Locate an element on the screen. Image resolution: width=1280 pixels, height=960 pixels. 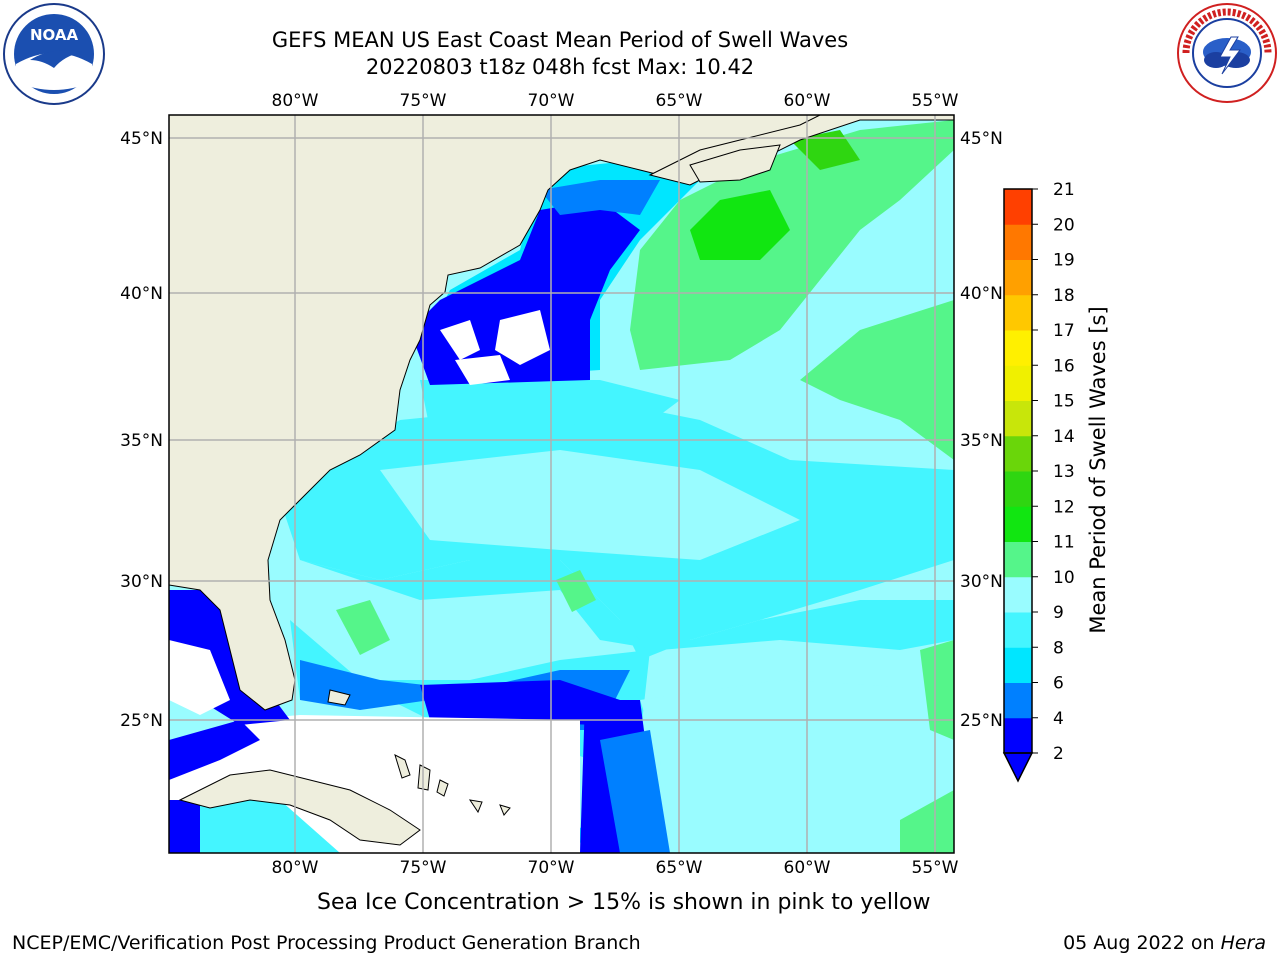
lat-label-right: 25°N is located at coordinates (981, 721).